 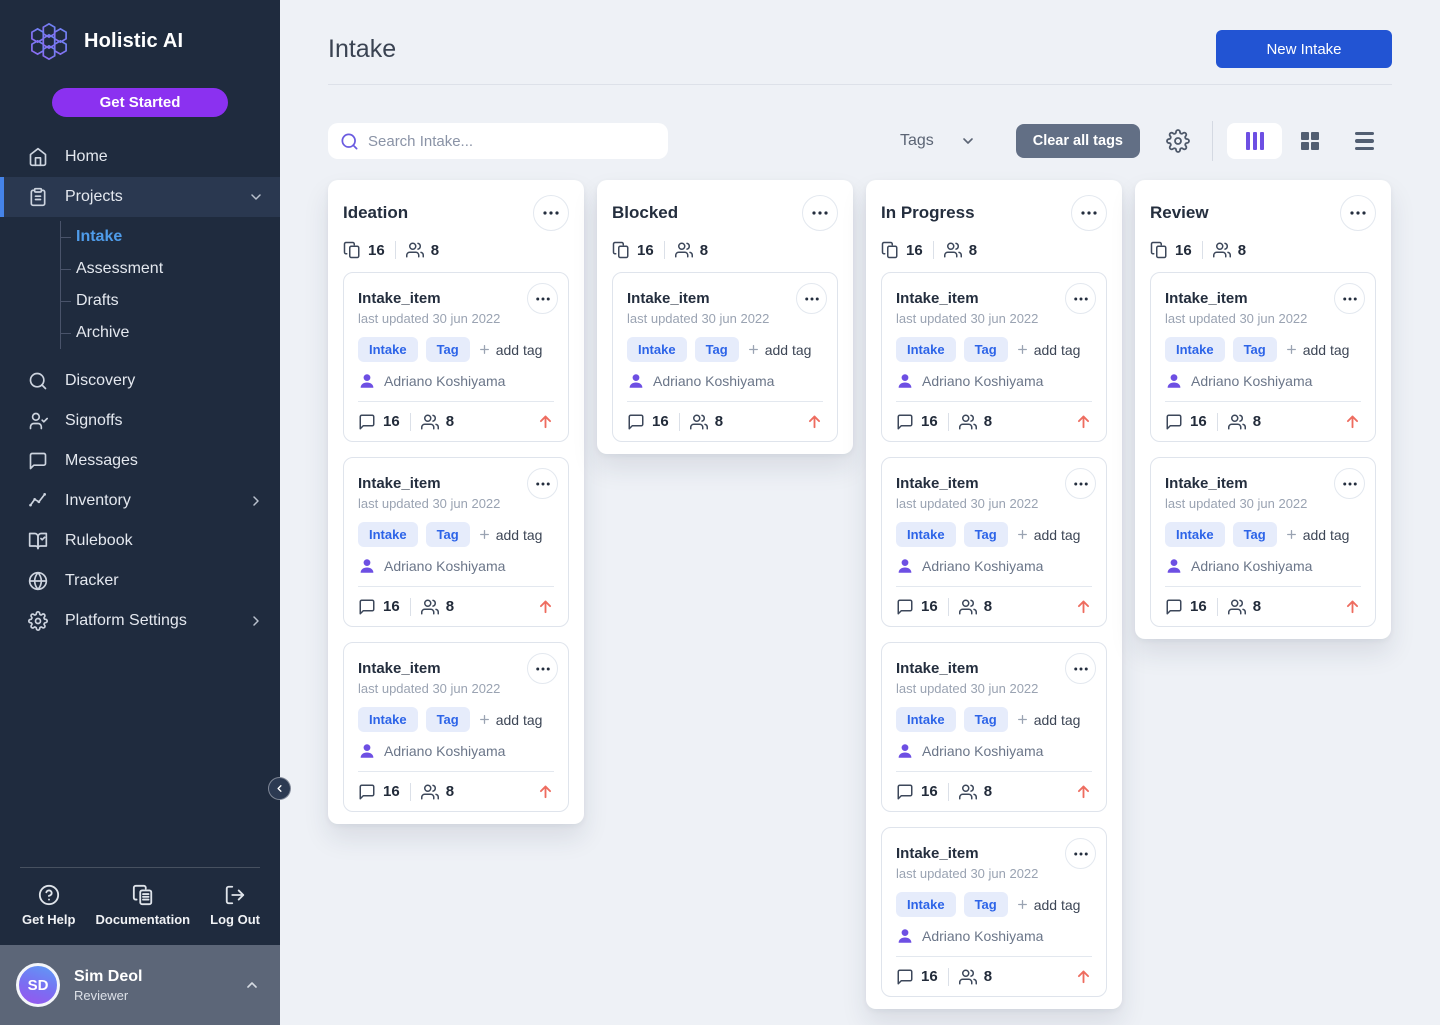 What do you see at coordinates (140, 621) in the screenshot?
I see `sidebar-item-platform-settings: Platform Settings` at bounding box center [140, 621].